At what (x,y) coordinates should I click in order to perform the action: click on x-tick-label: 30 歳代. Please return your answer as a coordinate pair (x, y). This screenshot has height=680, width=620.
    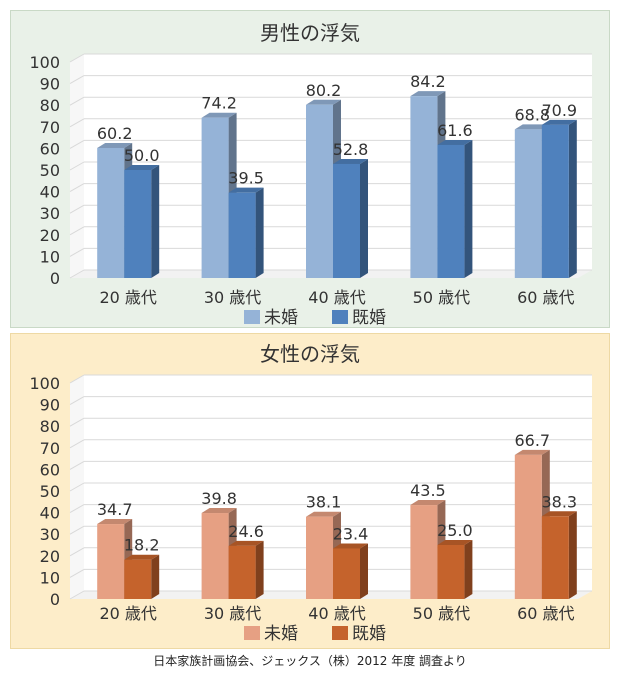
    Looking at the image, I should click on (232, 613).